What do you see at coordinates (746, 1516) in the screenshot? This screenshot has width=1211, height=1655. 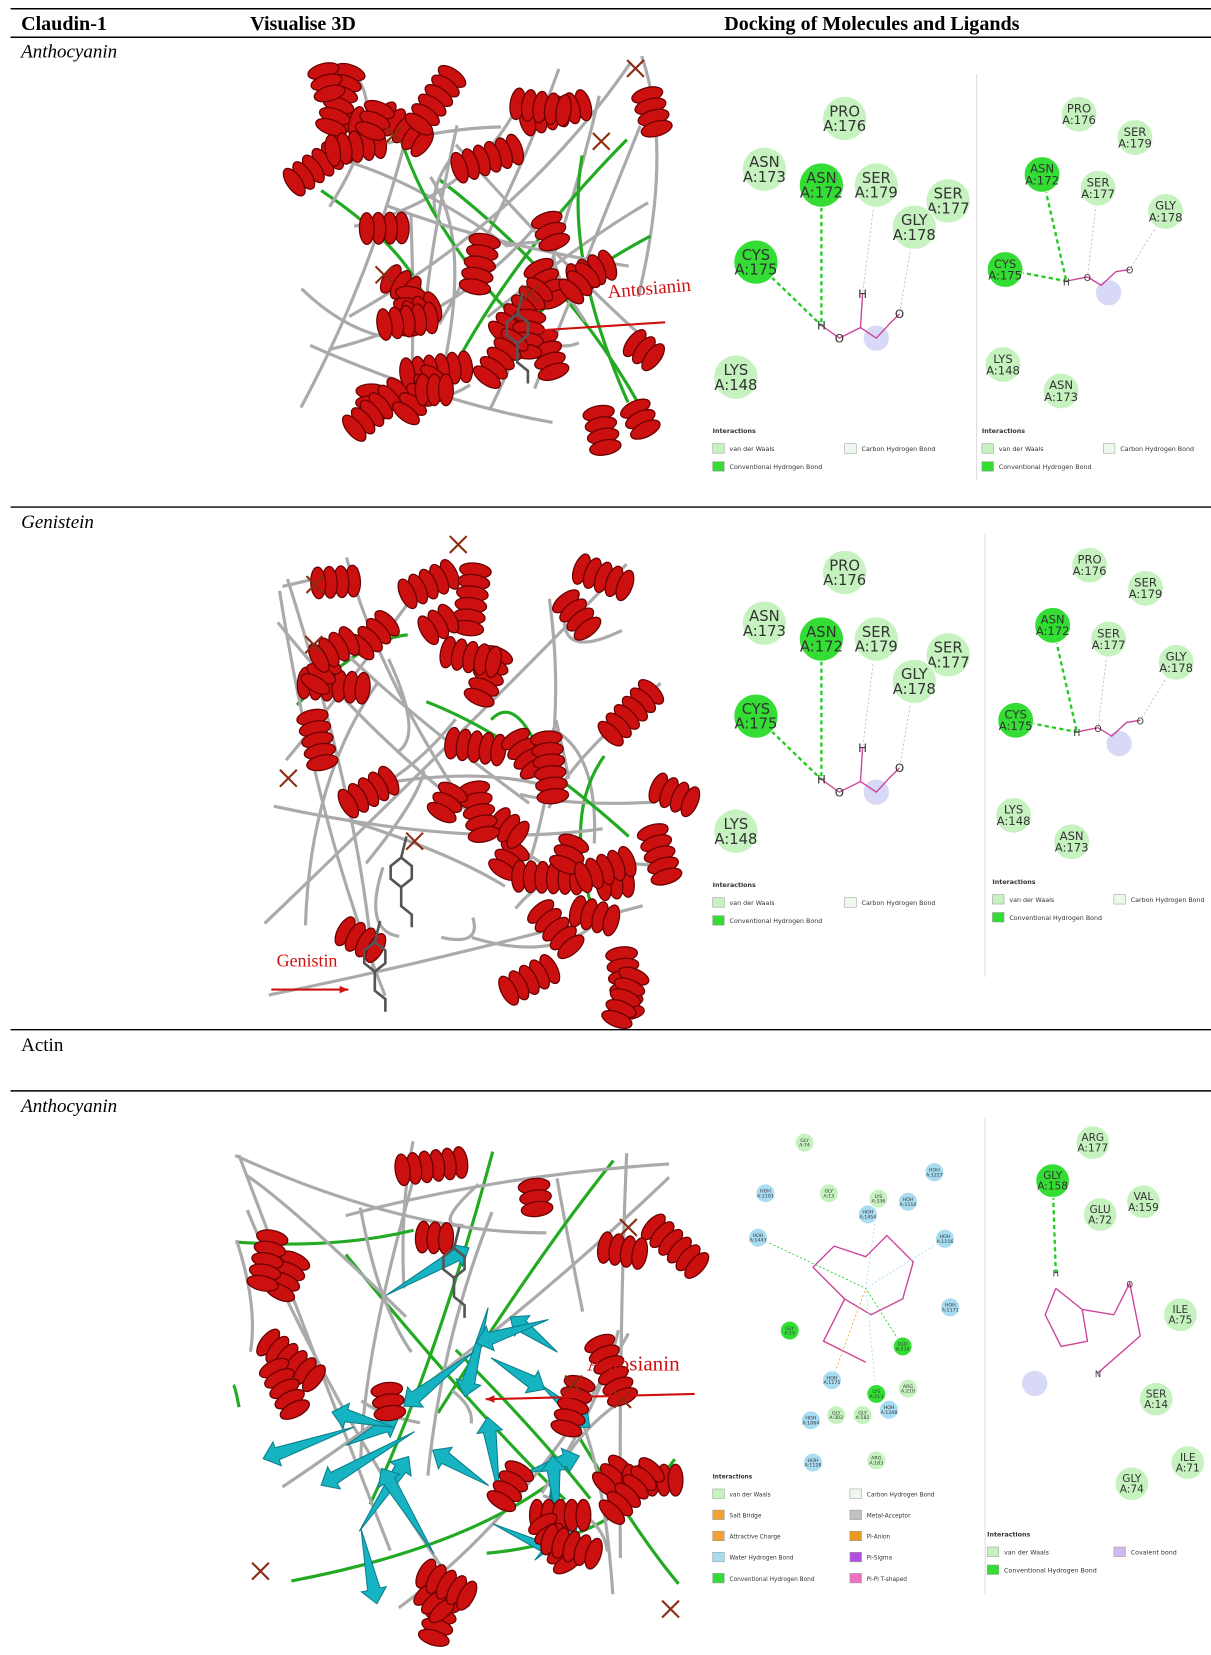 I see `legend-label: Salt Bridge` at bounding box center [746, 1516].